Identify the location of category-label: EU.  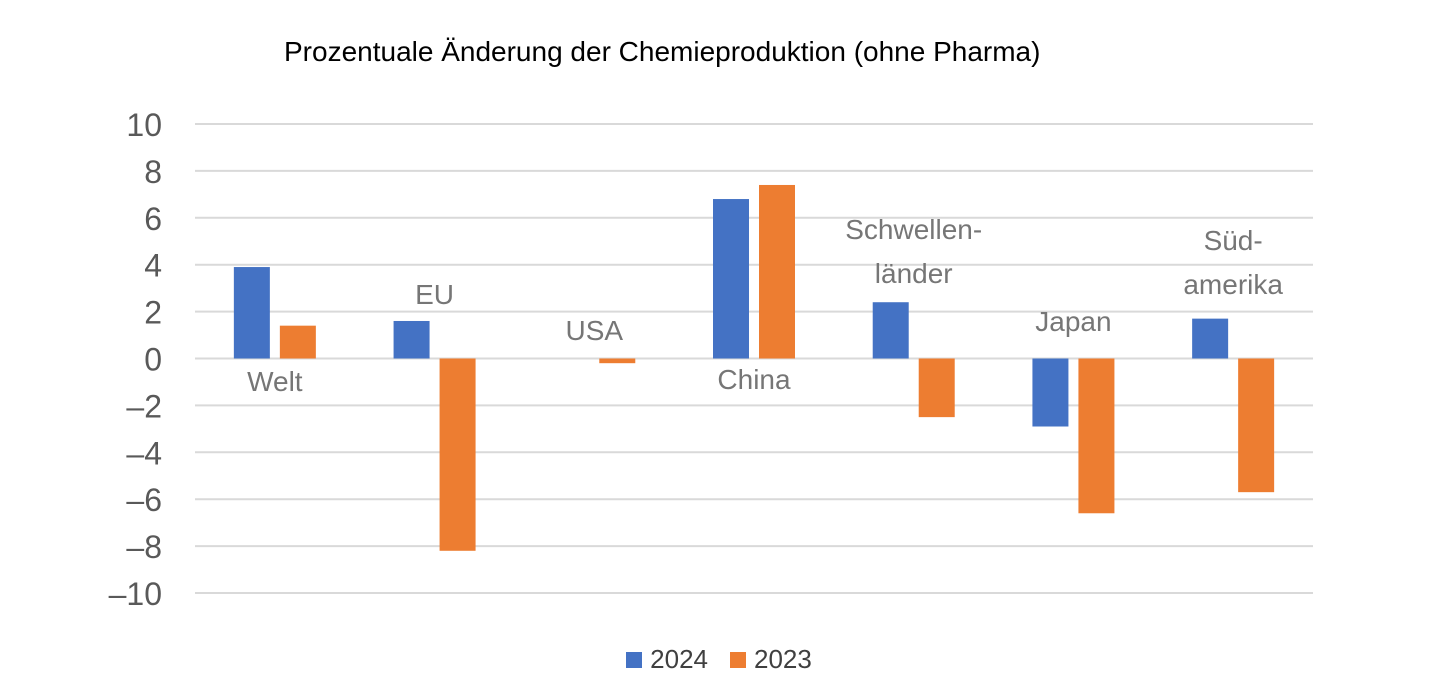
(434, 294).